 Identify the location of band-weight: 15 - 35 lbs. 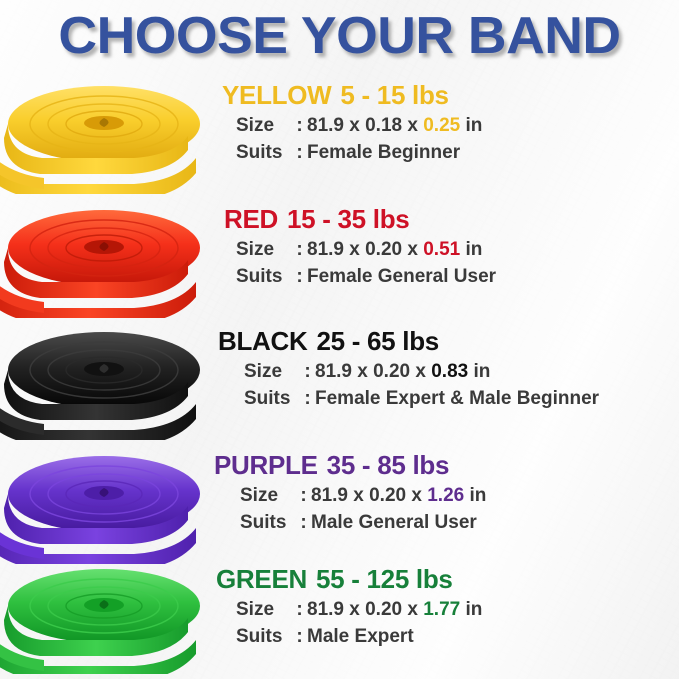
(348, 219).